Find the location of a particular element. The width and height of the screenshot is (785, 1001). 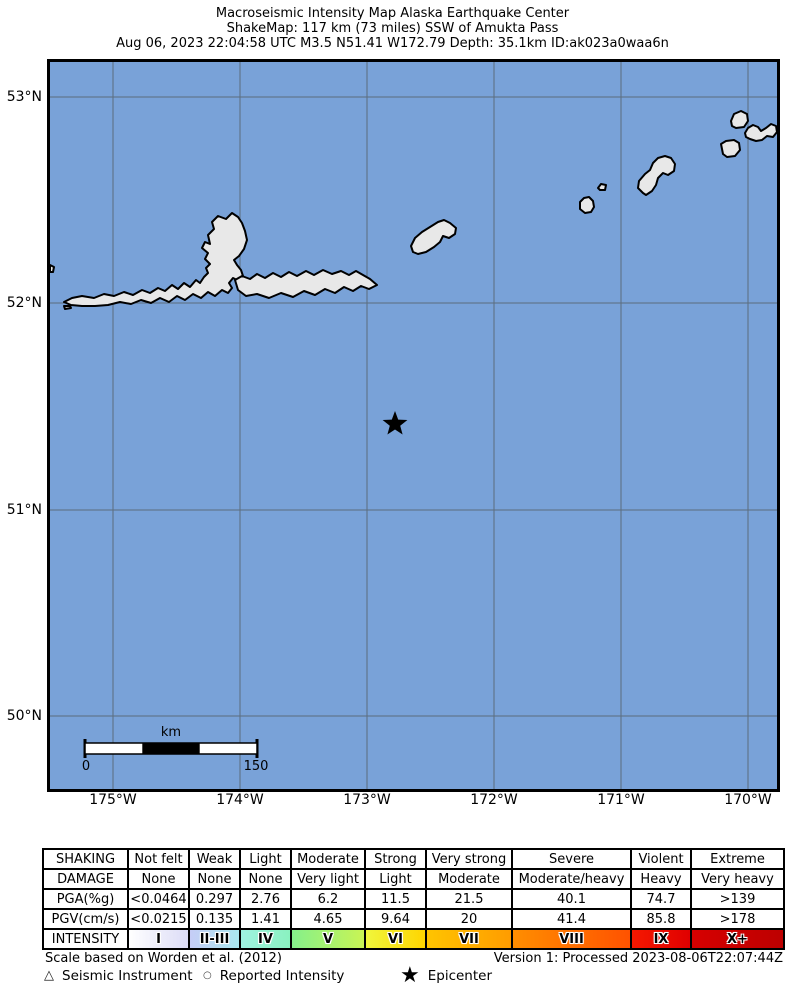

table-cell: <0.0464 is located at coordinates (158, 899).